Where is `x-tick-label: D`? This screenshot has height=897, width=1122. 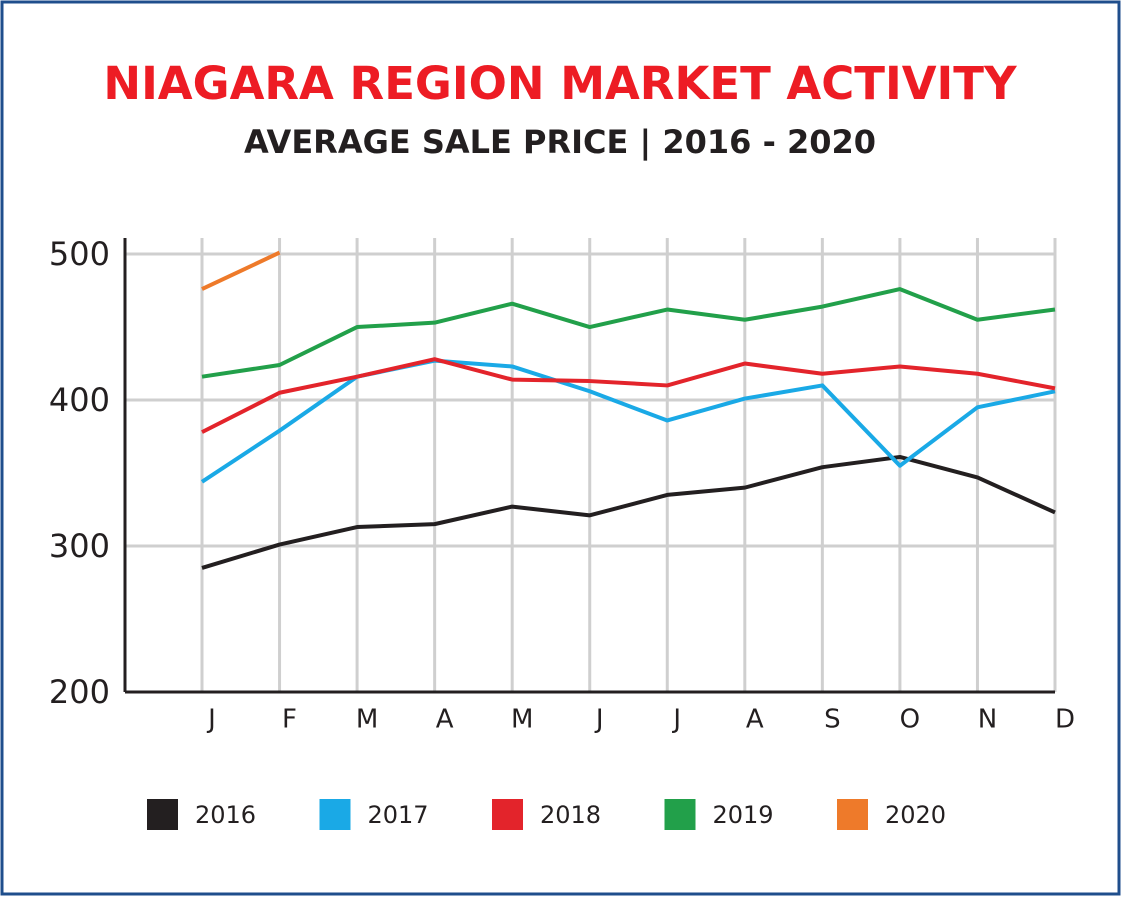 x-tick-label: D is located at coordinates (1065, 720).